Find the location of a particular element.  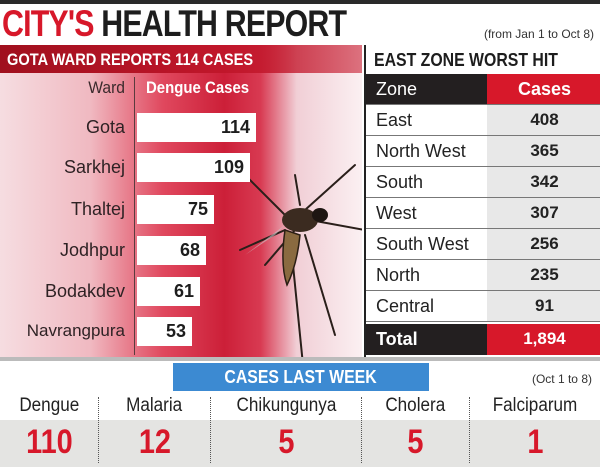

zone-row-south-west: South West 256 is located at coordinates (483, 244).